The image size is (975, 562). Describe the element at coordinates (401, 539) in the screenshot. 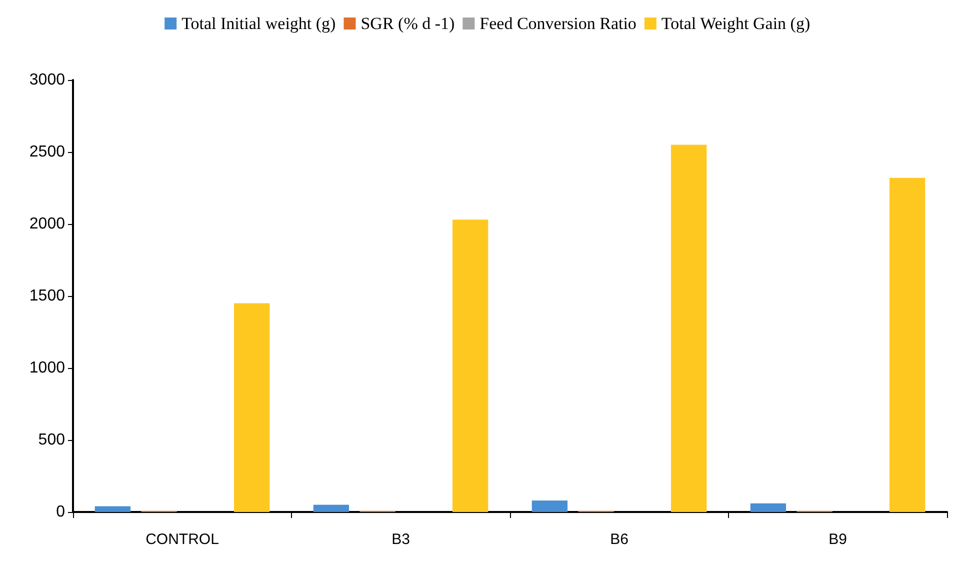

I see `x-tick-label: B3` at that location.